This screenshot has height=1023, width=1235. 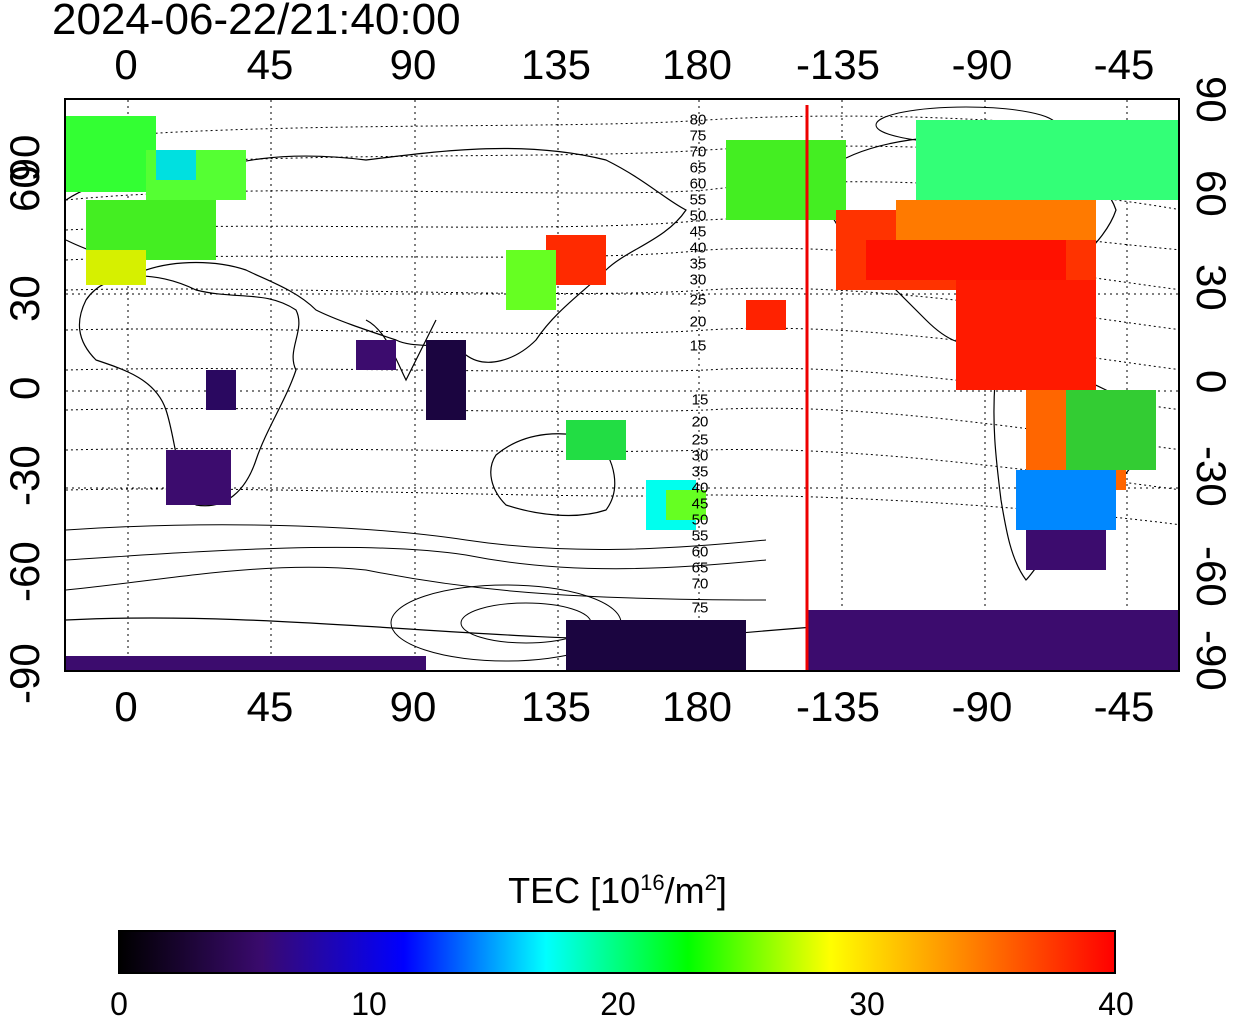 What do you see at coordinates (982, 64) in the screenshot?
I see `top-lon-label: -90` at bounding box center [982, 64].